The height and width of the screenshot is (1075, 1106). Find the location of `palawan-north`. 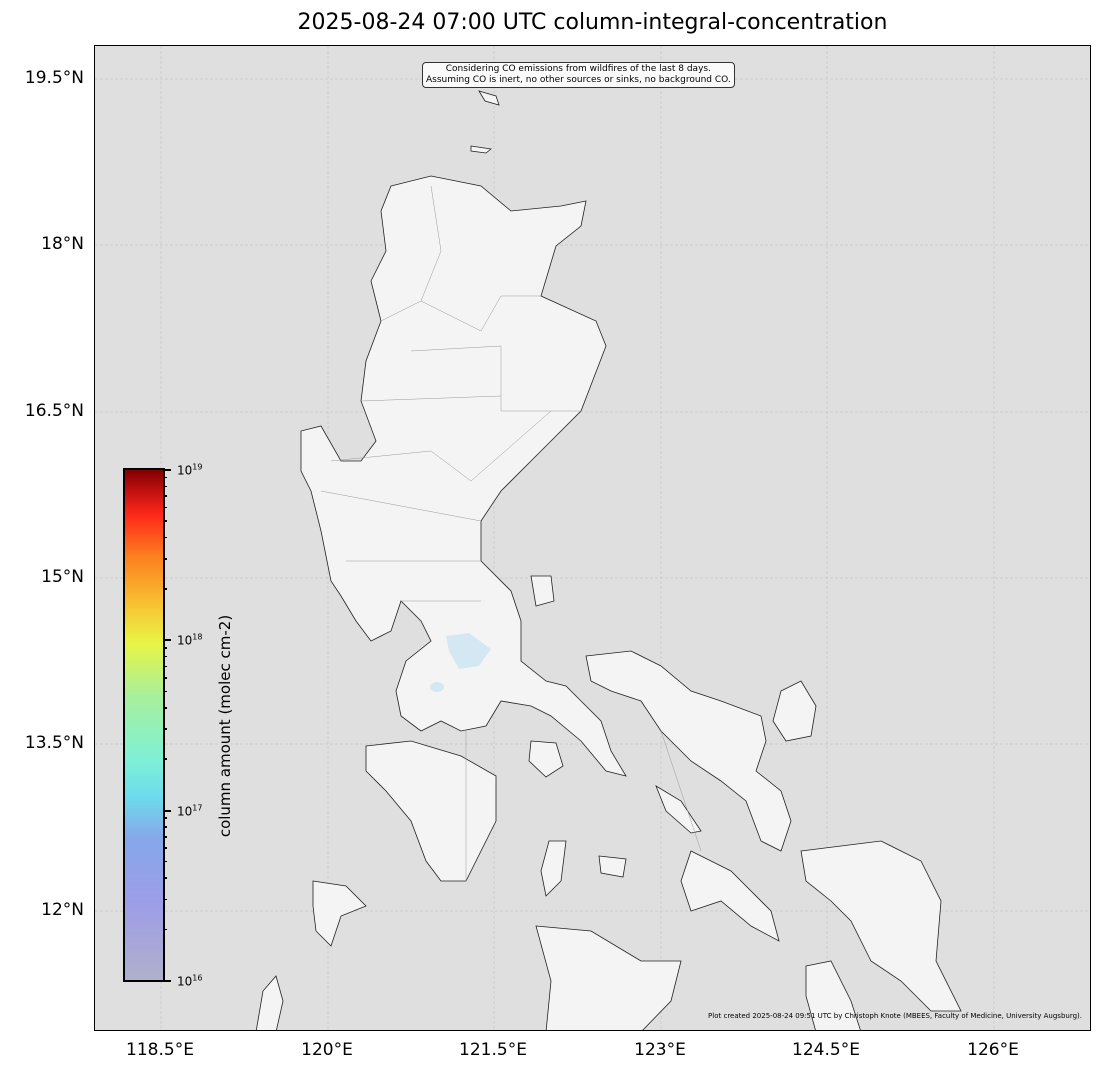

palawan-north is located at coordinates (269, 1002).